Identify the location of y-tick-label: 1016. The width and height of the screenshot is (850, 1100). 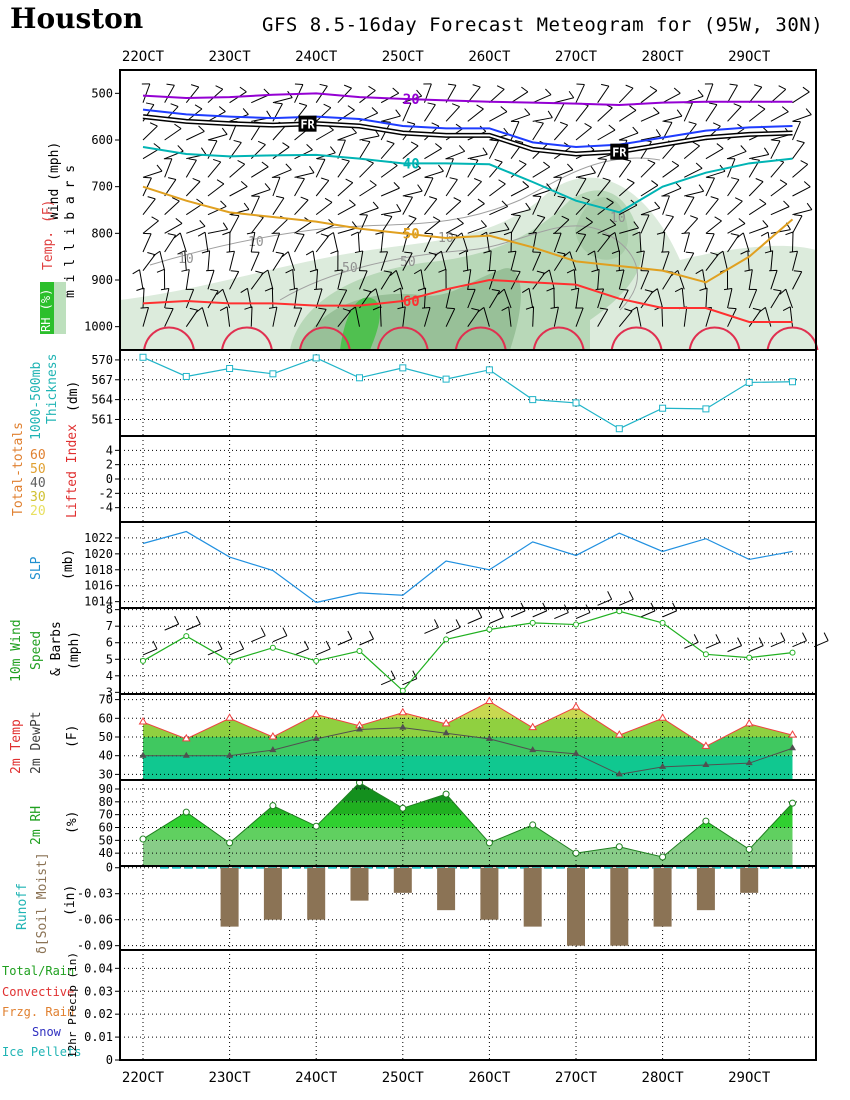
(98, 586).